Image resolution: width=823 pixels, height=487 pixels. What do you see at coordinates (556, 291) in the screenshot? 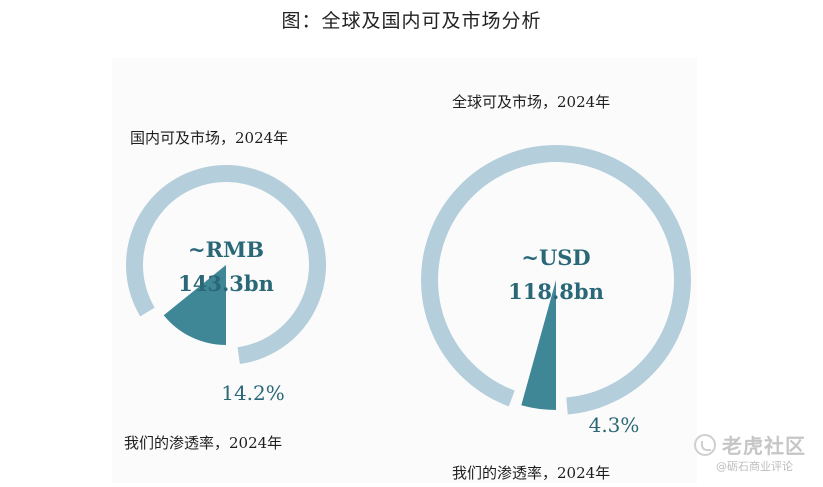
I see `global-center-value: 118.8bn` at bounding box center [556, 291].